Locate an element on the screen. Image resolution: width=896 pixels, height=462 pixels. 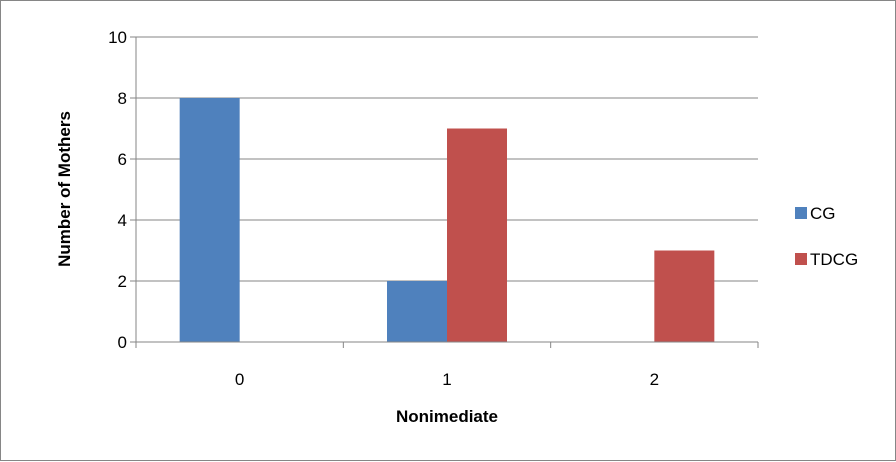
y-tick-label: 10 is located at coordinates (117, 37).